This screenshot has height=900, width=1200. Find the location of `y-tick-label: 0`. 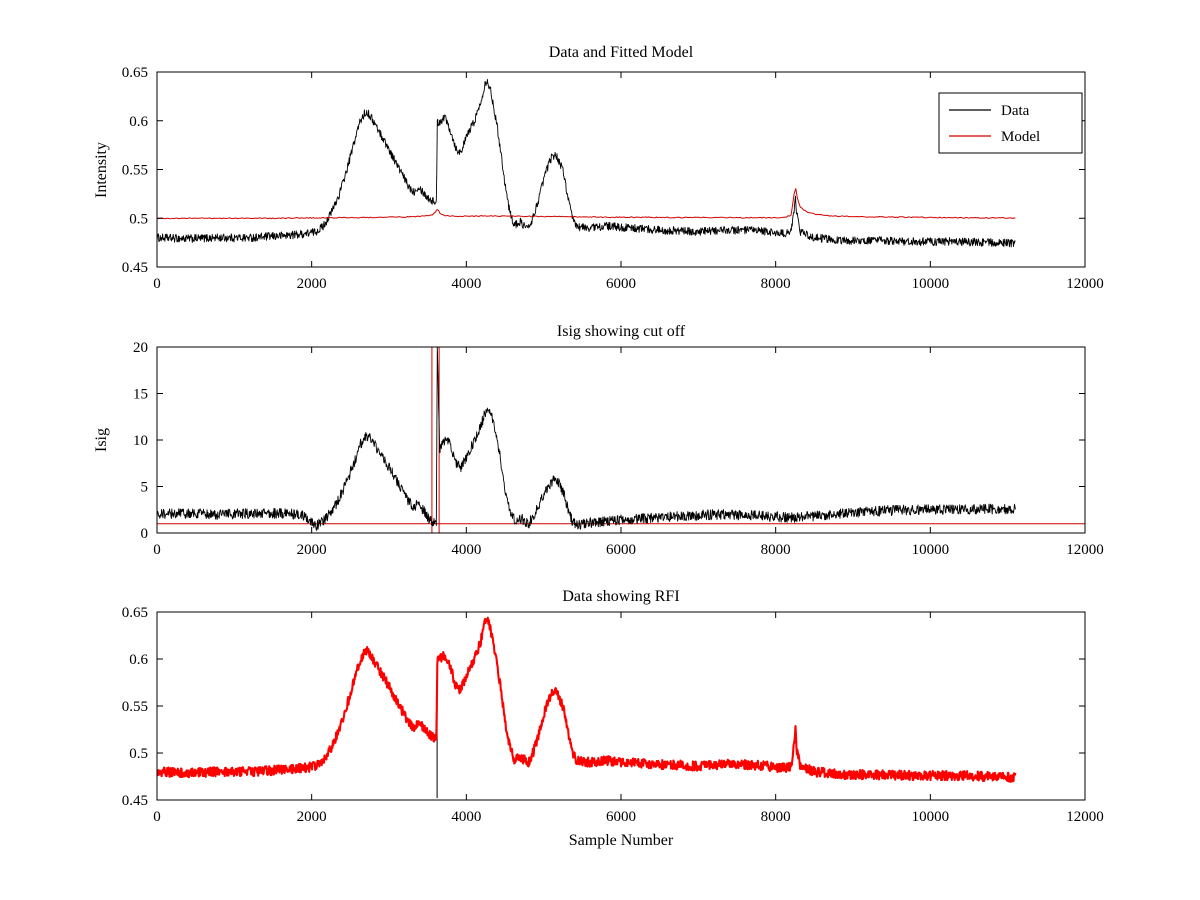

y-tick-label: 0 is located at coordinates (145, 534).